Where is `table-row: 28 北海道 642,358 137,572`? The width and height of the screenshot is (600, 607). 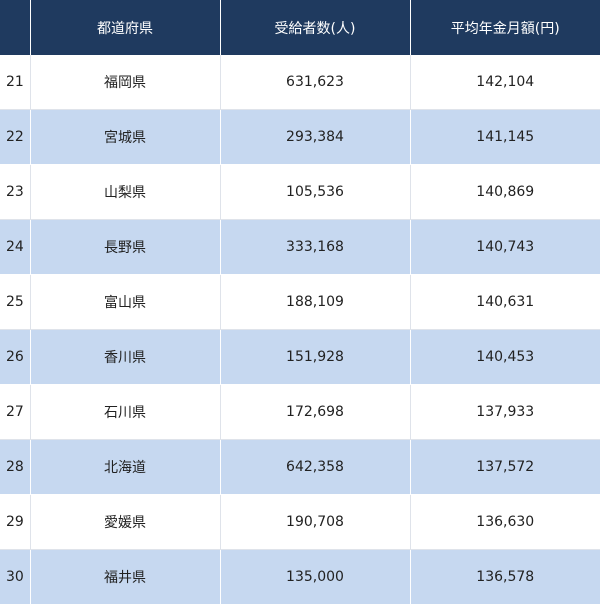 table-row: 28 北海道 642,358 137,572 is located at coordinates (300, 467).